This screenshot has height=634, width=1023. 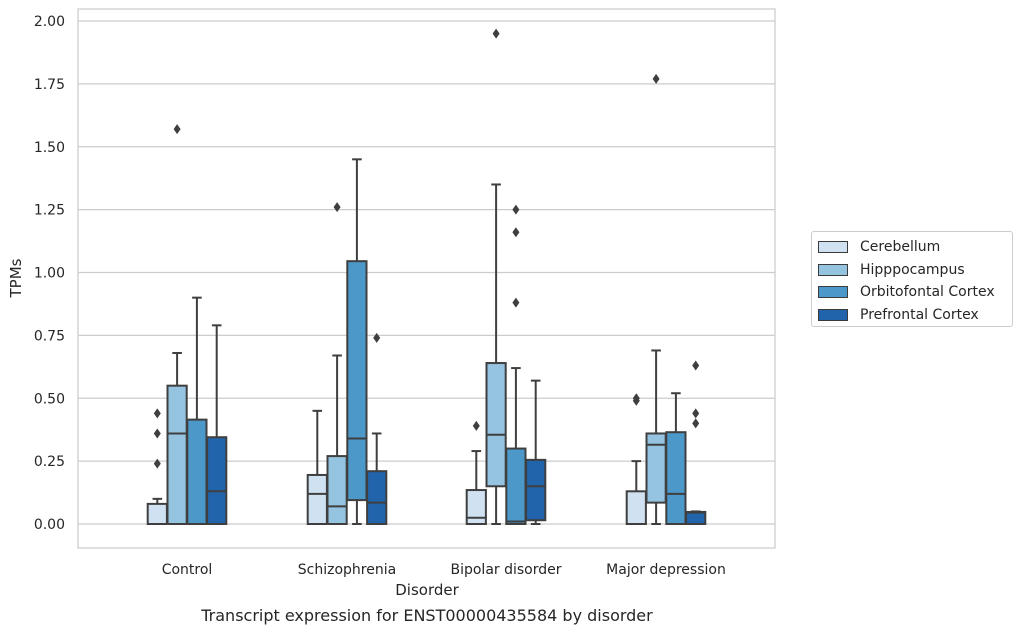 I want to click on box-hipppocampus-schizophrenia, so click(x=337, y=363).